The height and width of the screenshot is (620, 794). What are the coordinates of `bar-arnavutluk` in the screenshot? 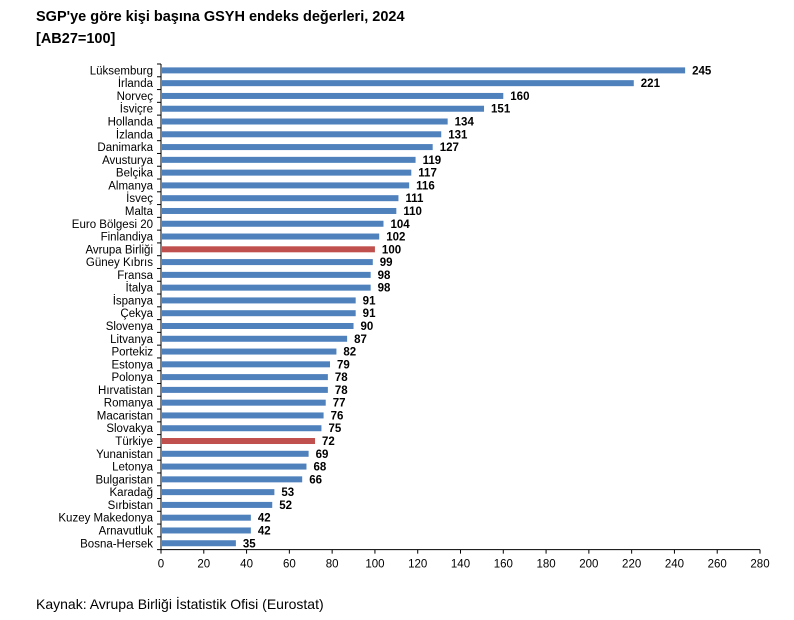 It's located at (206, 530).